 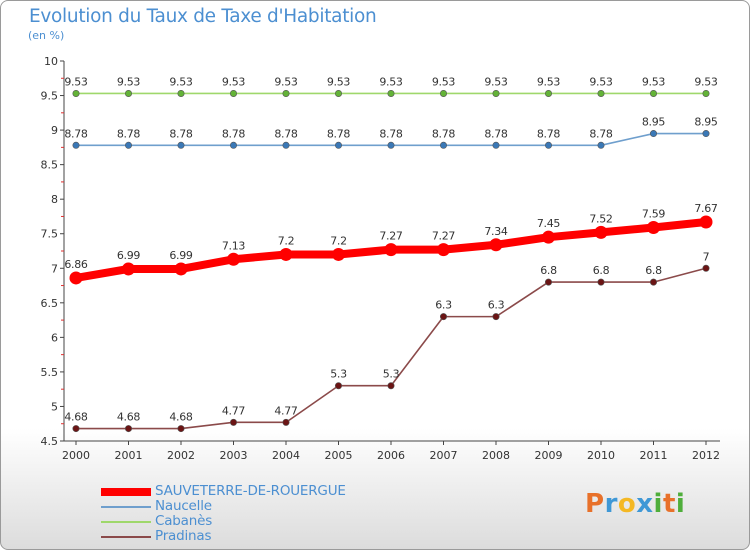 I want to click on x-tick-label: 2008, so click(x=496, y=455).